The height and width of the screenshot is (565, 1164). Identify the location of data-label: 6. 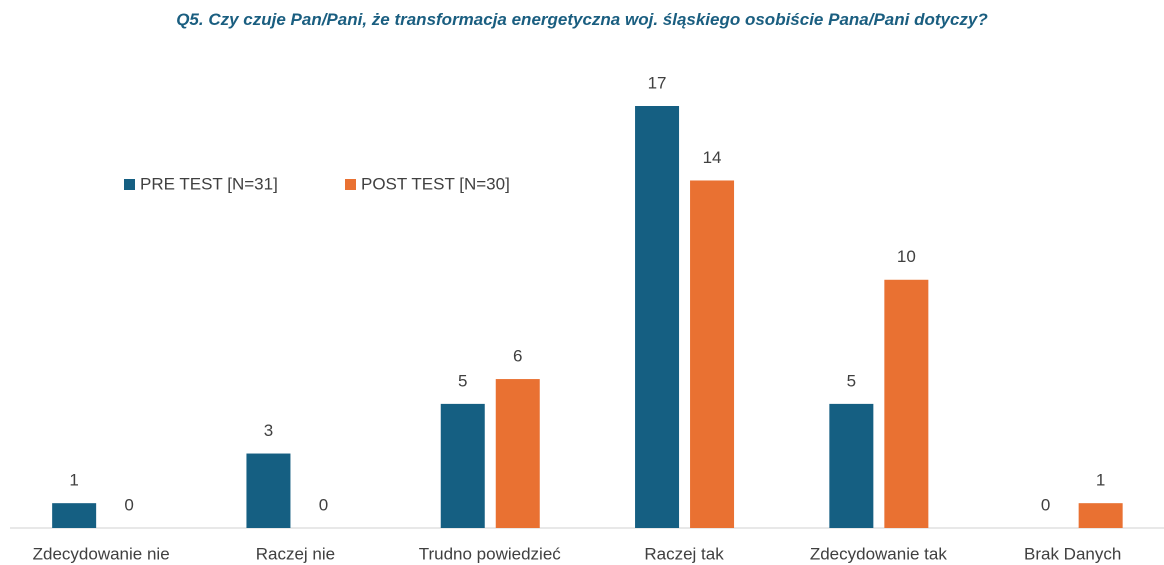
(517, 356).